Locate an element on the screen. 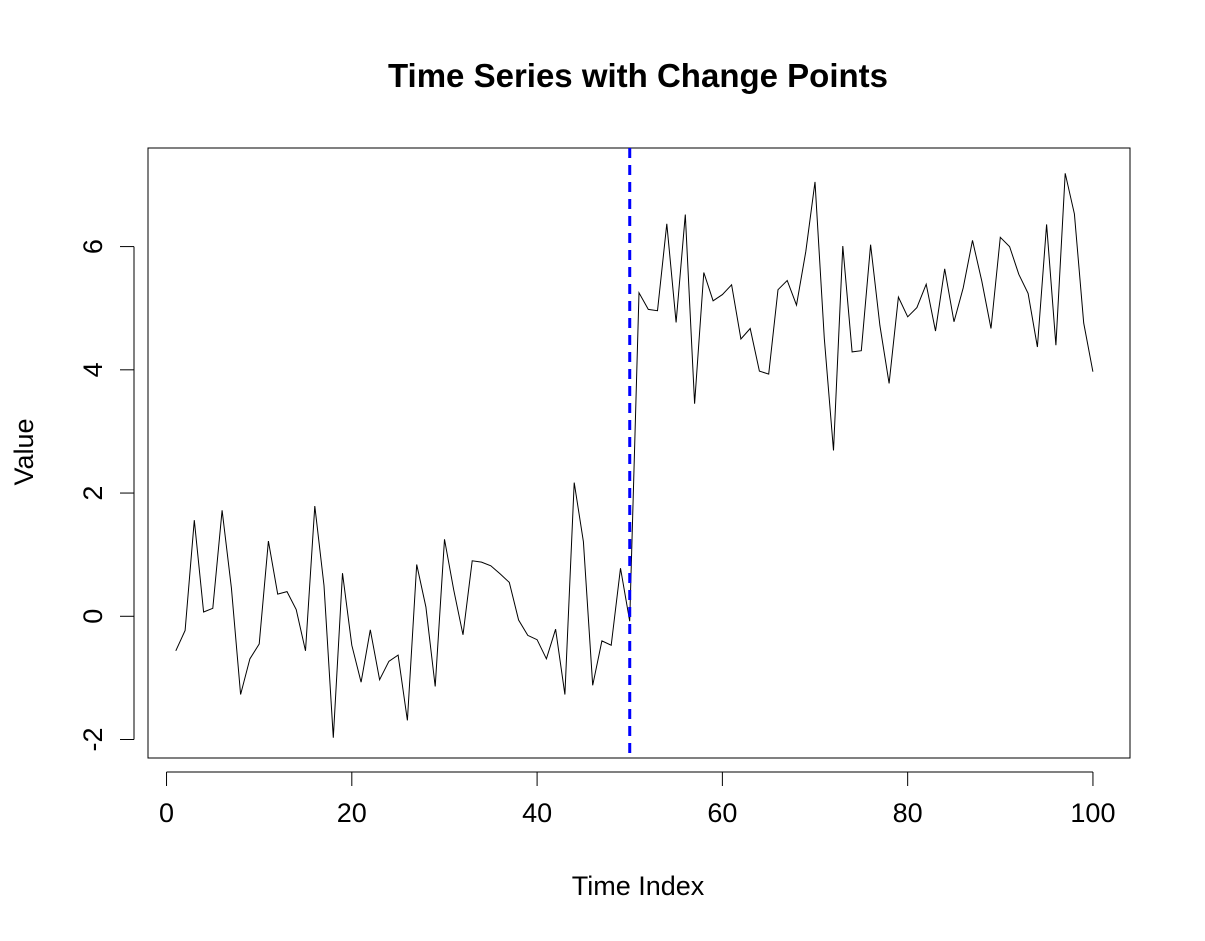  x-tick-label: 100 is located at coordinates (1092, 813).